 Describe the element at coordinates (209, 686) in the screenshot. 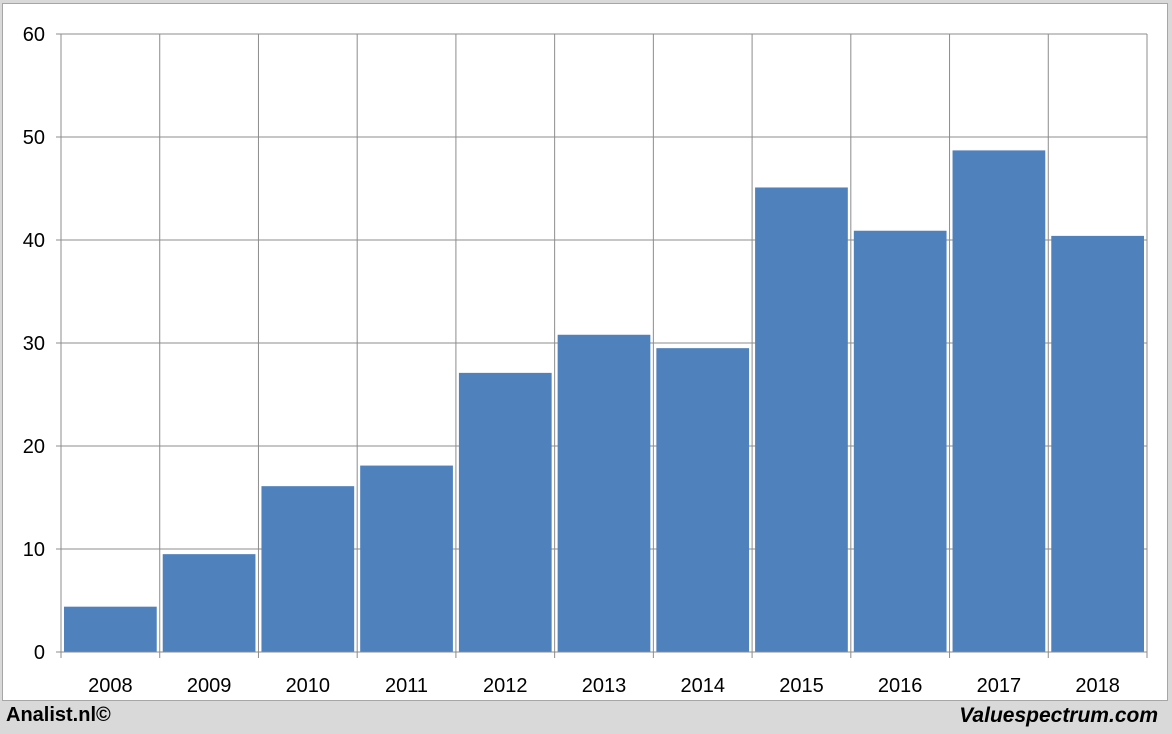

I see `x-tick-label: 2009` at that location.